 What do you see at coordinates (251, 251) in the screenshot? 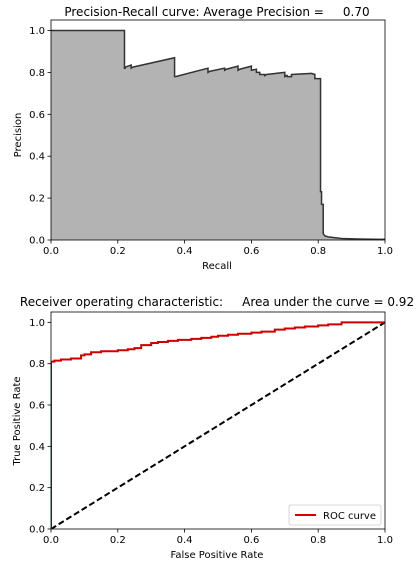
I see `pr-x-tick-label: 0.6` at bounding box center [251, 251].